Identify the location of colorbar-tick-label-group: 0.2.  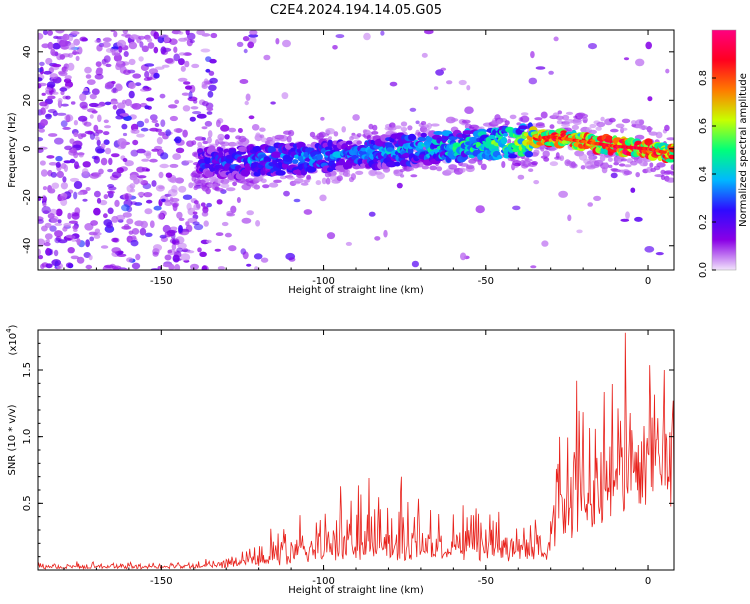
(703, 222).